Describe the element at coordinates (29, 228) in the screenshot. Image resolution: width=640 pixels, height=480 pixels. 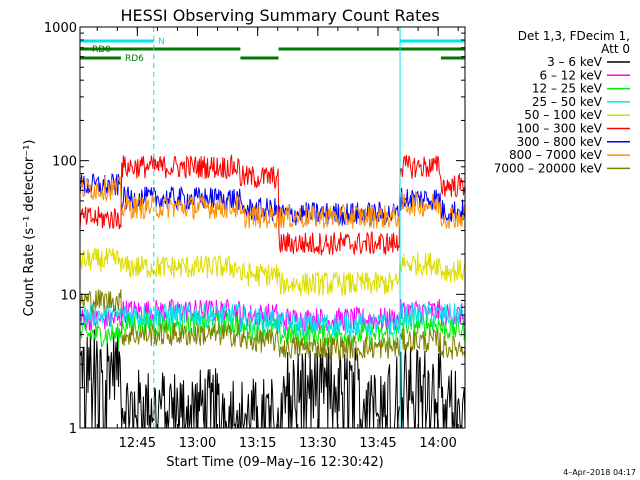
I see `y-axis-label: Count Rate (s⁻¹ detector⁻¹)` at that location.